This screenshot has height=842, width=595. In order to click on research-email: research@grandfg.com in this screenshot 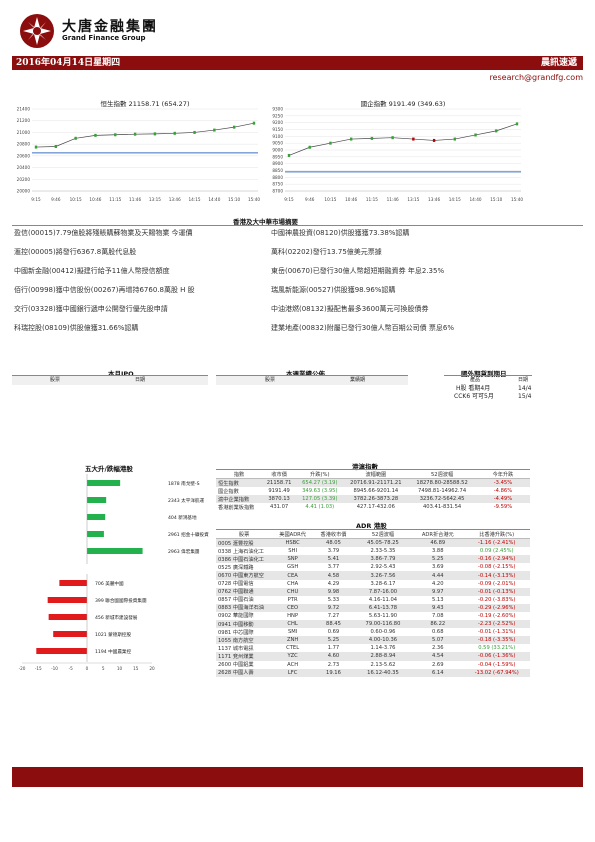, I will do `click(536, 77)`.